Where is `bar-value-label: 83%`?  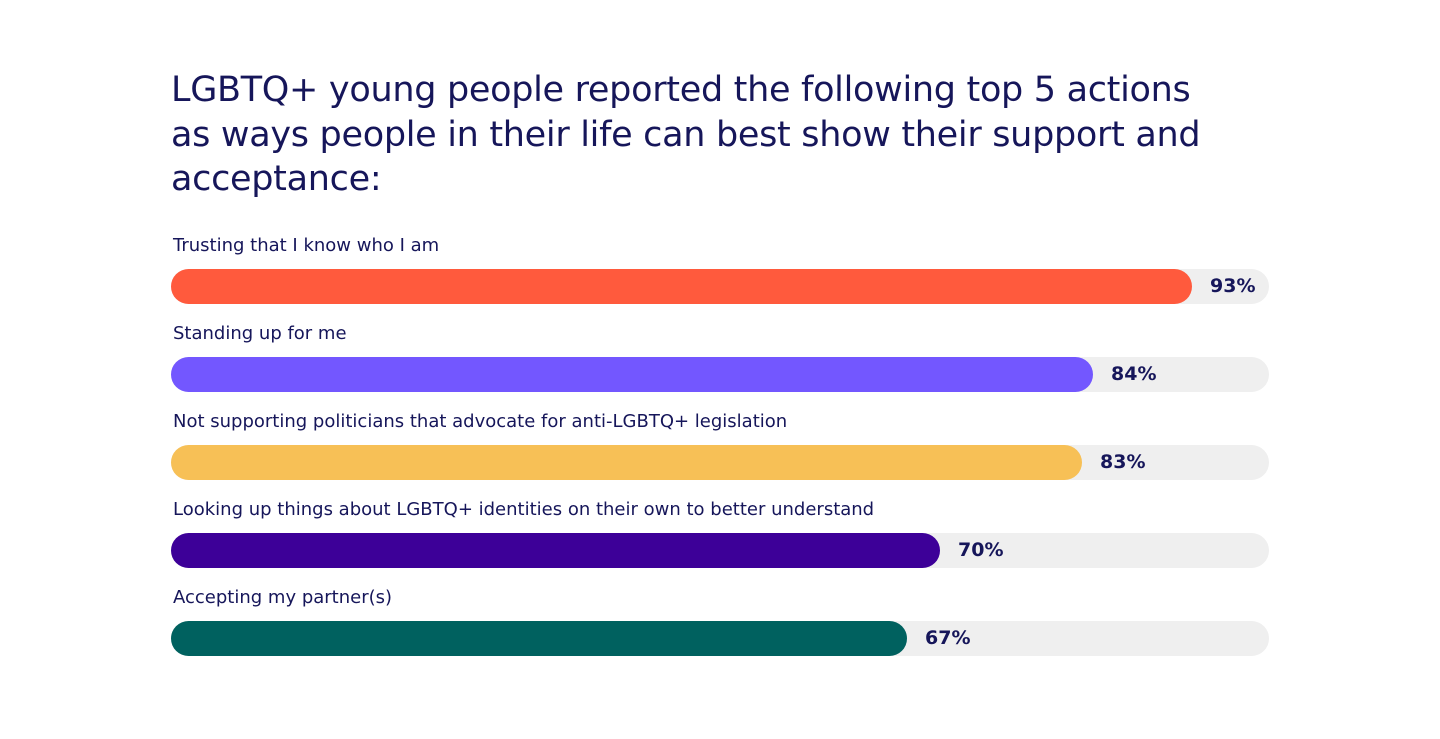 bar-value-label: 83% is located at coordinates (1123, 461).